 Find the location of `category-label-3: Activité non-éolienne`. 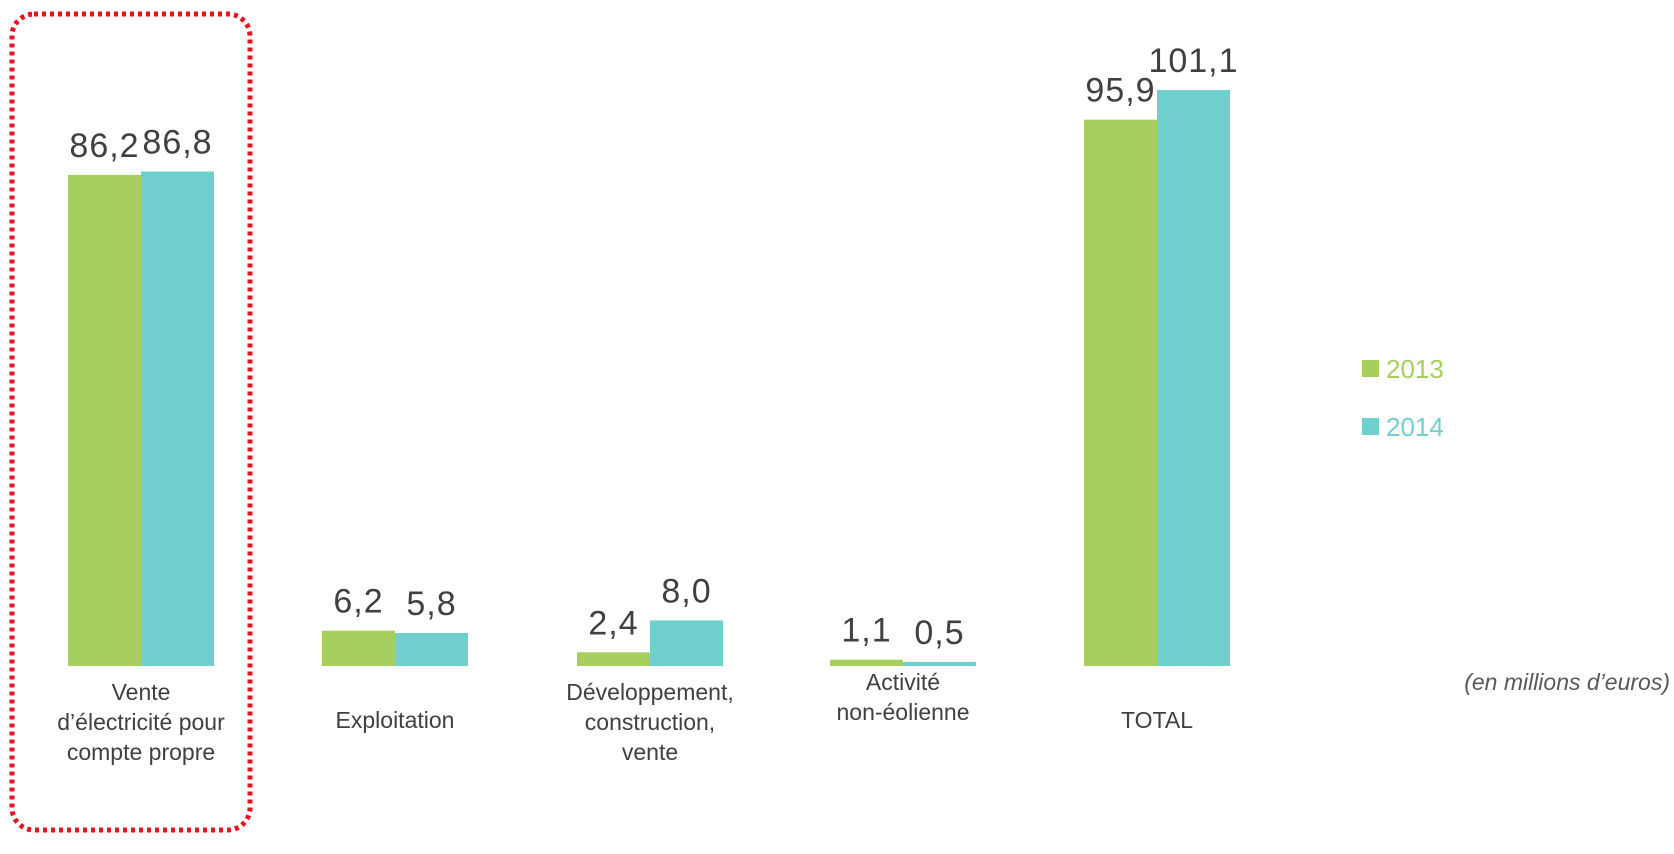

category-label-3: Activité non-éolienne is located at coordinates (902, 697).